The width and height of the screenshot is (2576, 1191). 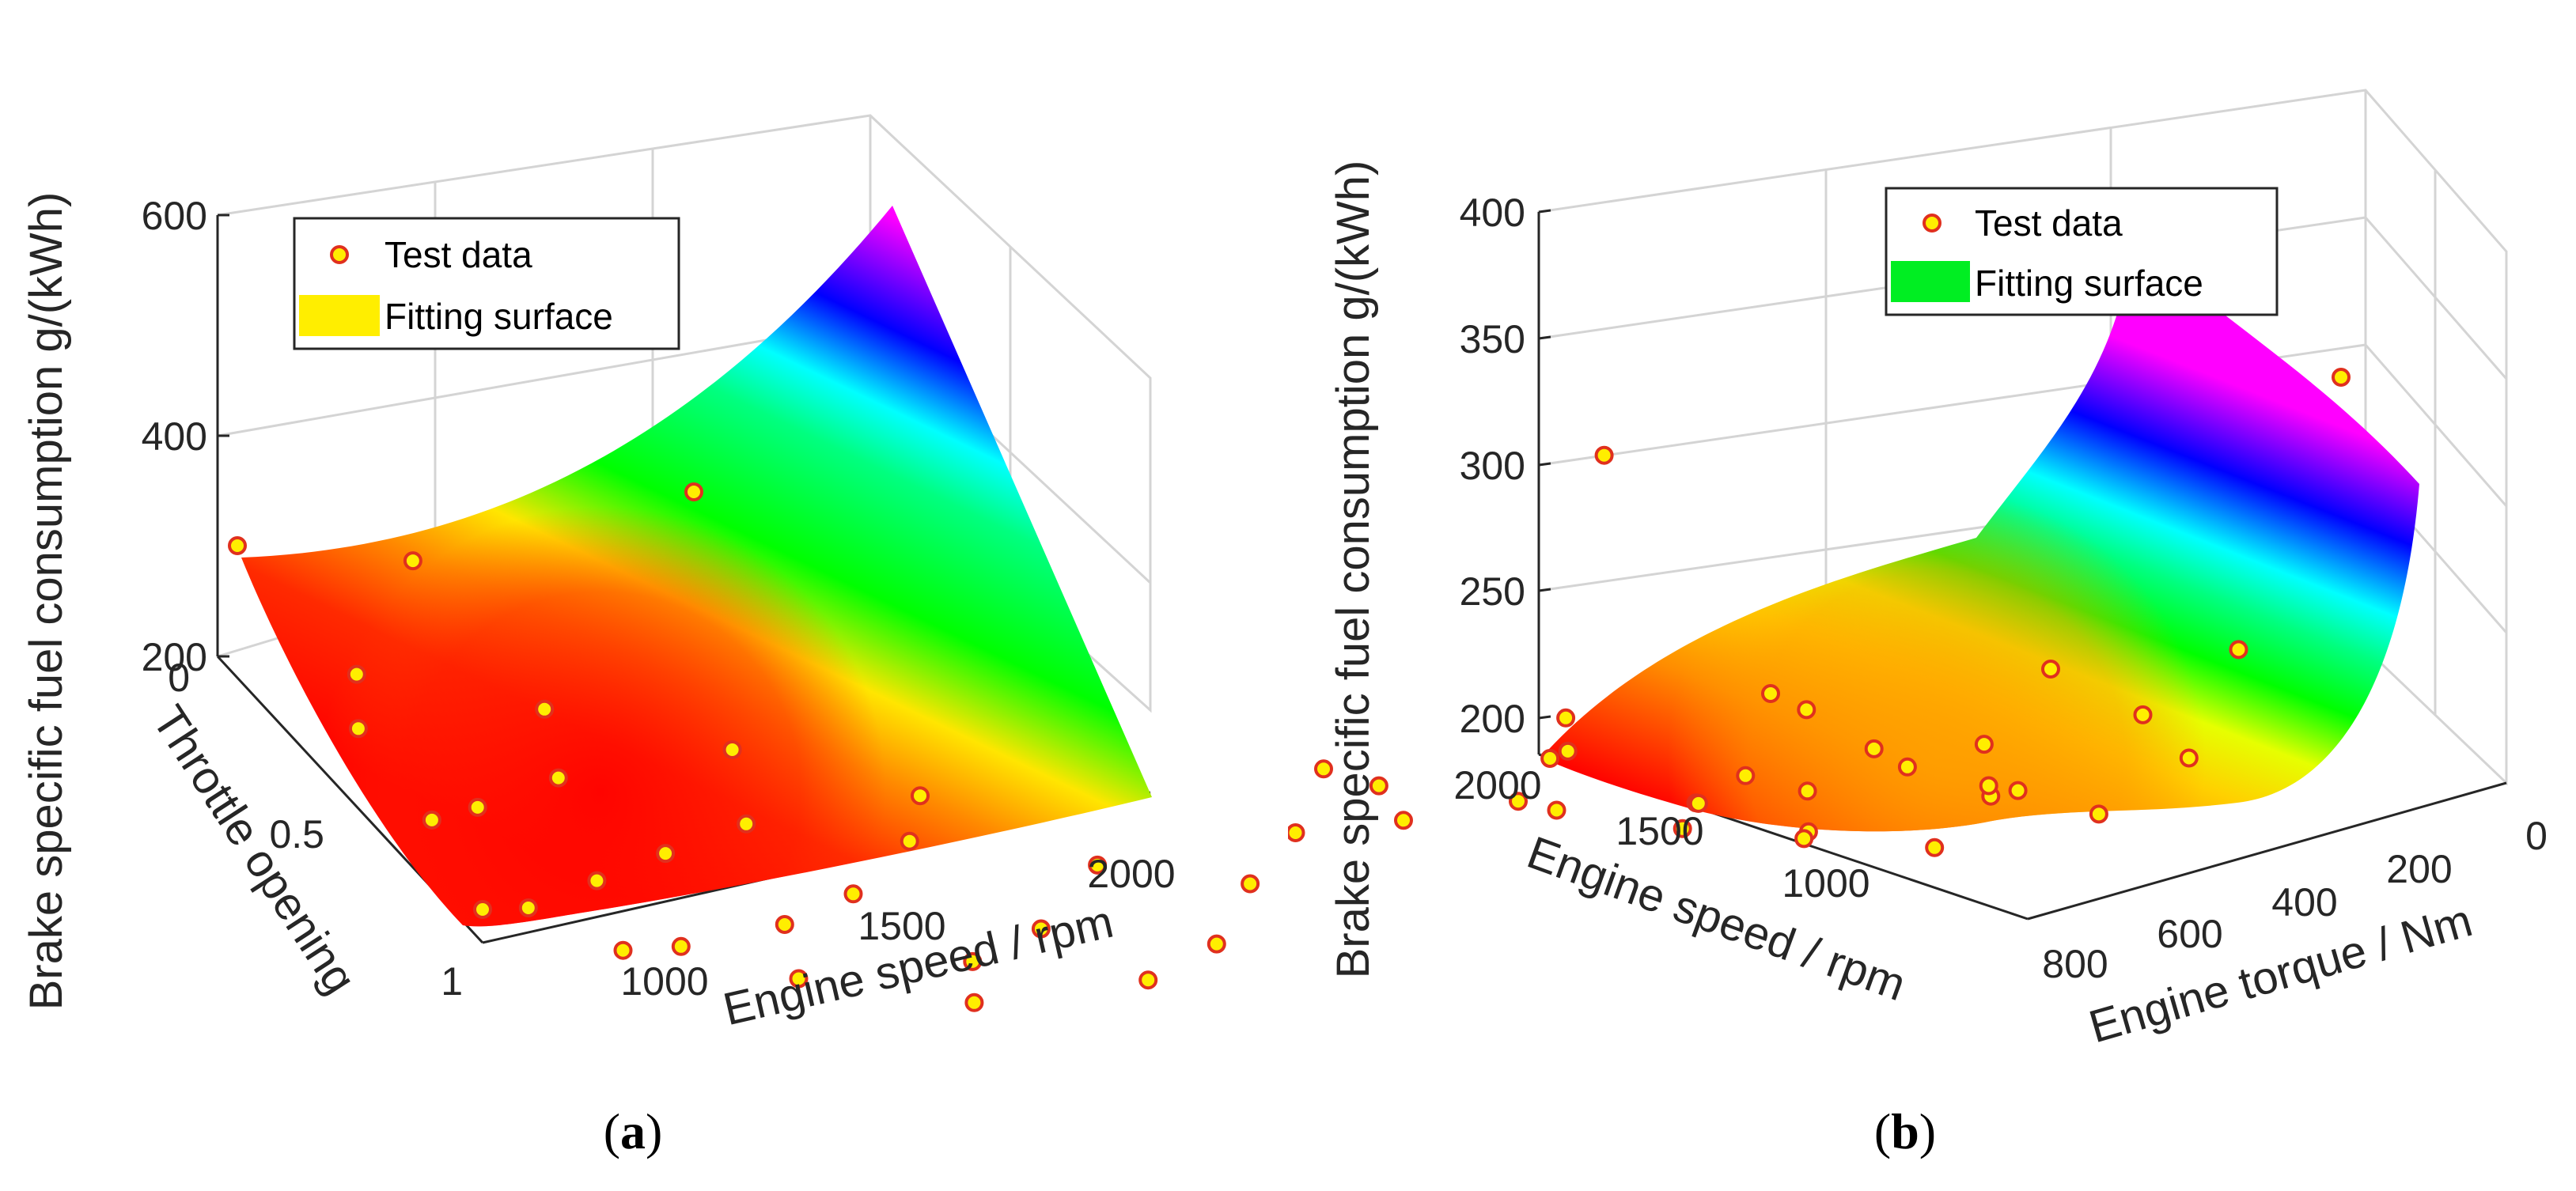 I want to click on z-tick-label: 300, so click(x=1492, y=466).